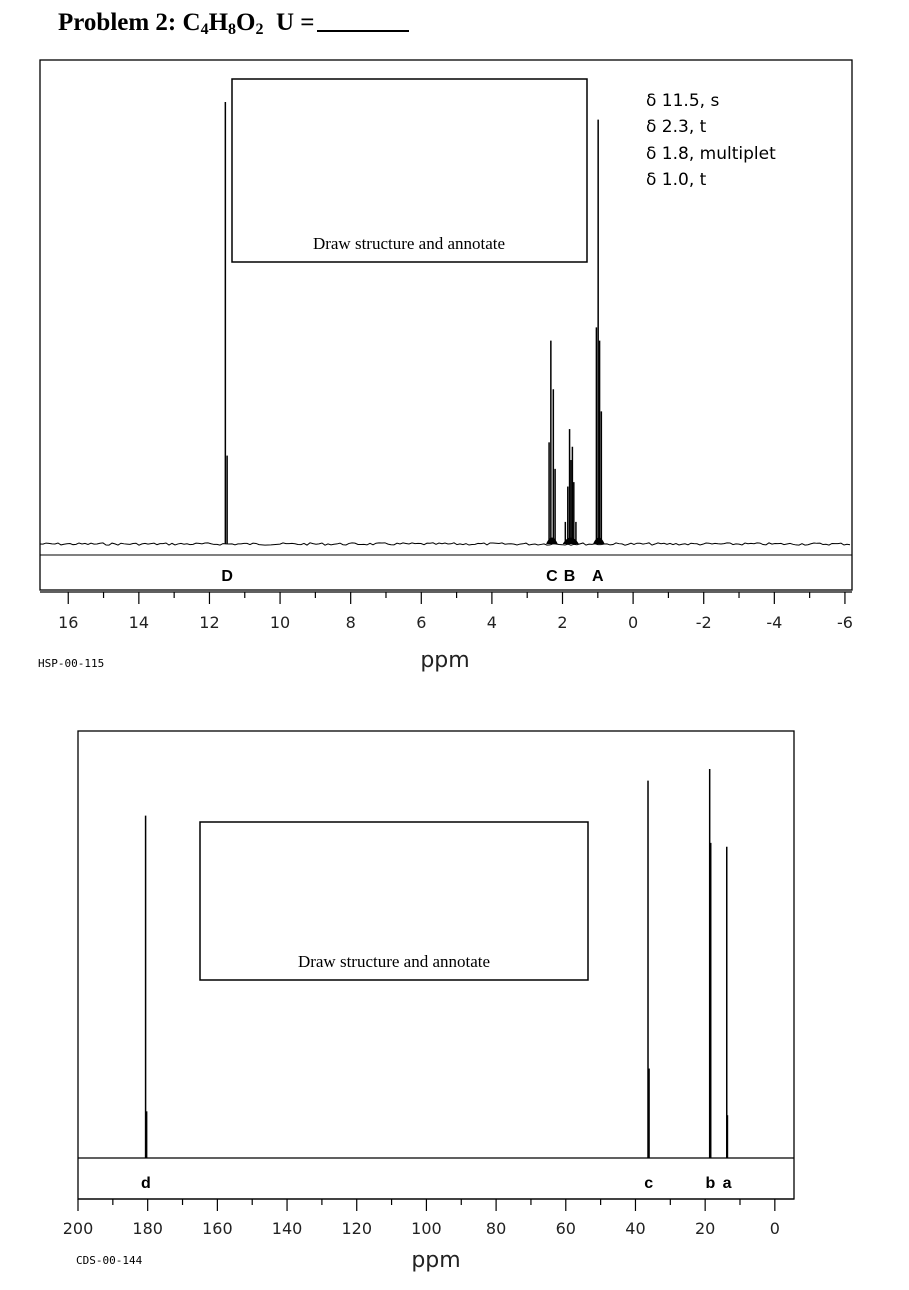  I want to click on c-x-axis: 200 180 160 140 120 100 80 60 40 20 0, so click(428, 1218).